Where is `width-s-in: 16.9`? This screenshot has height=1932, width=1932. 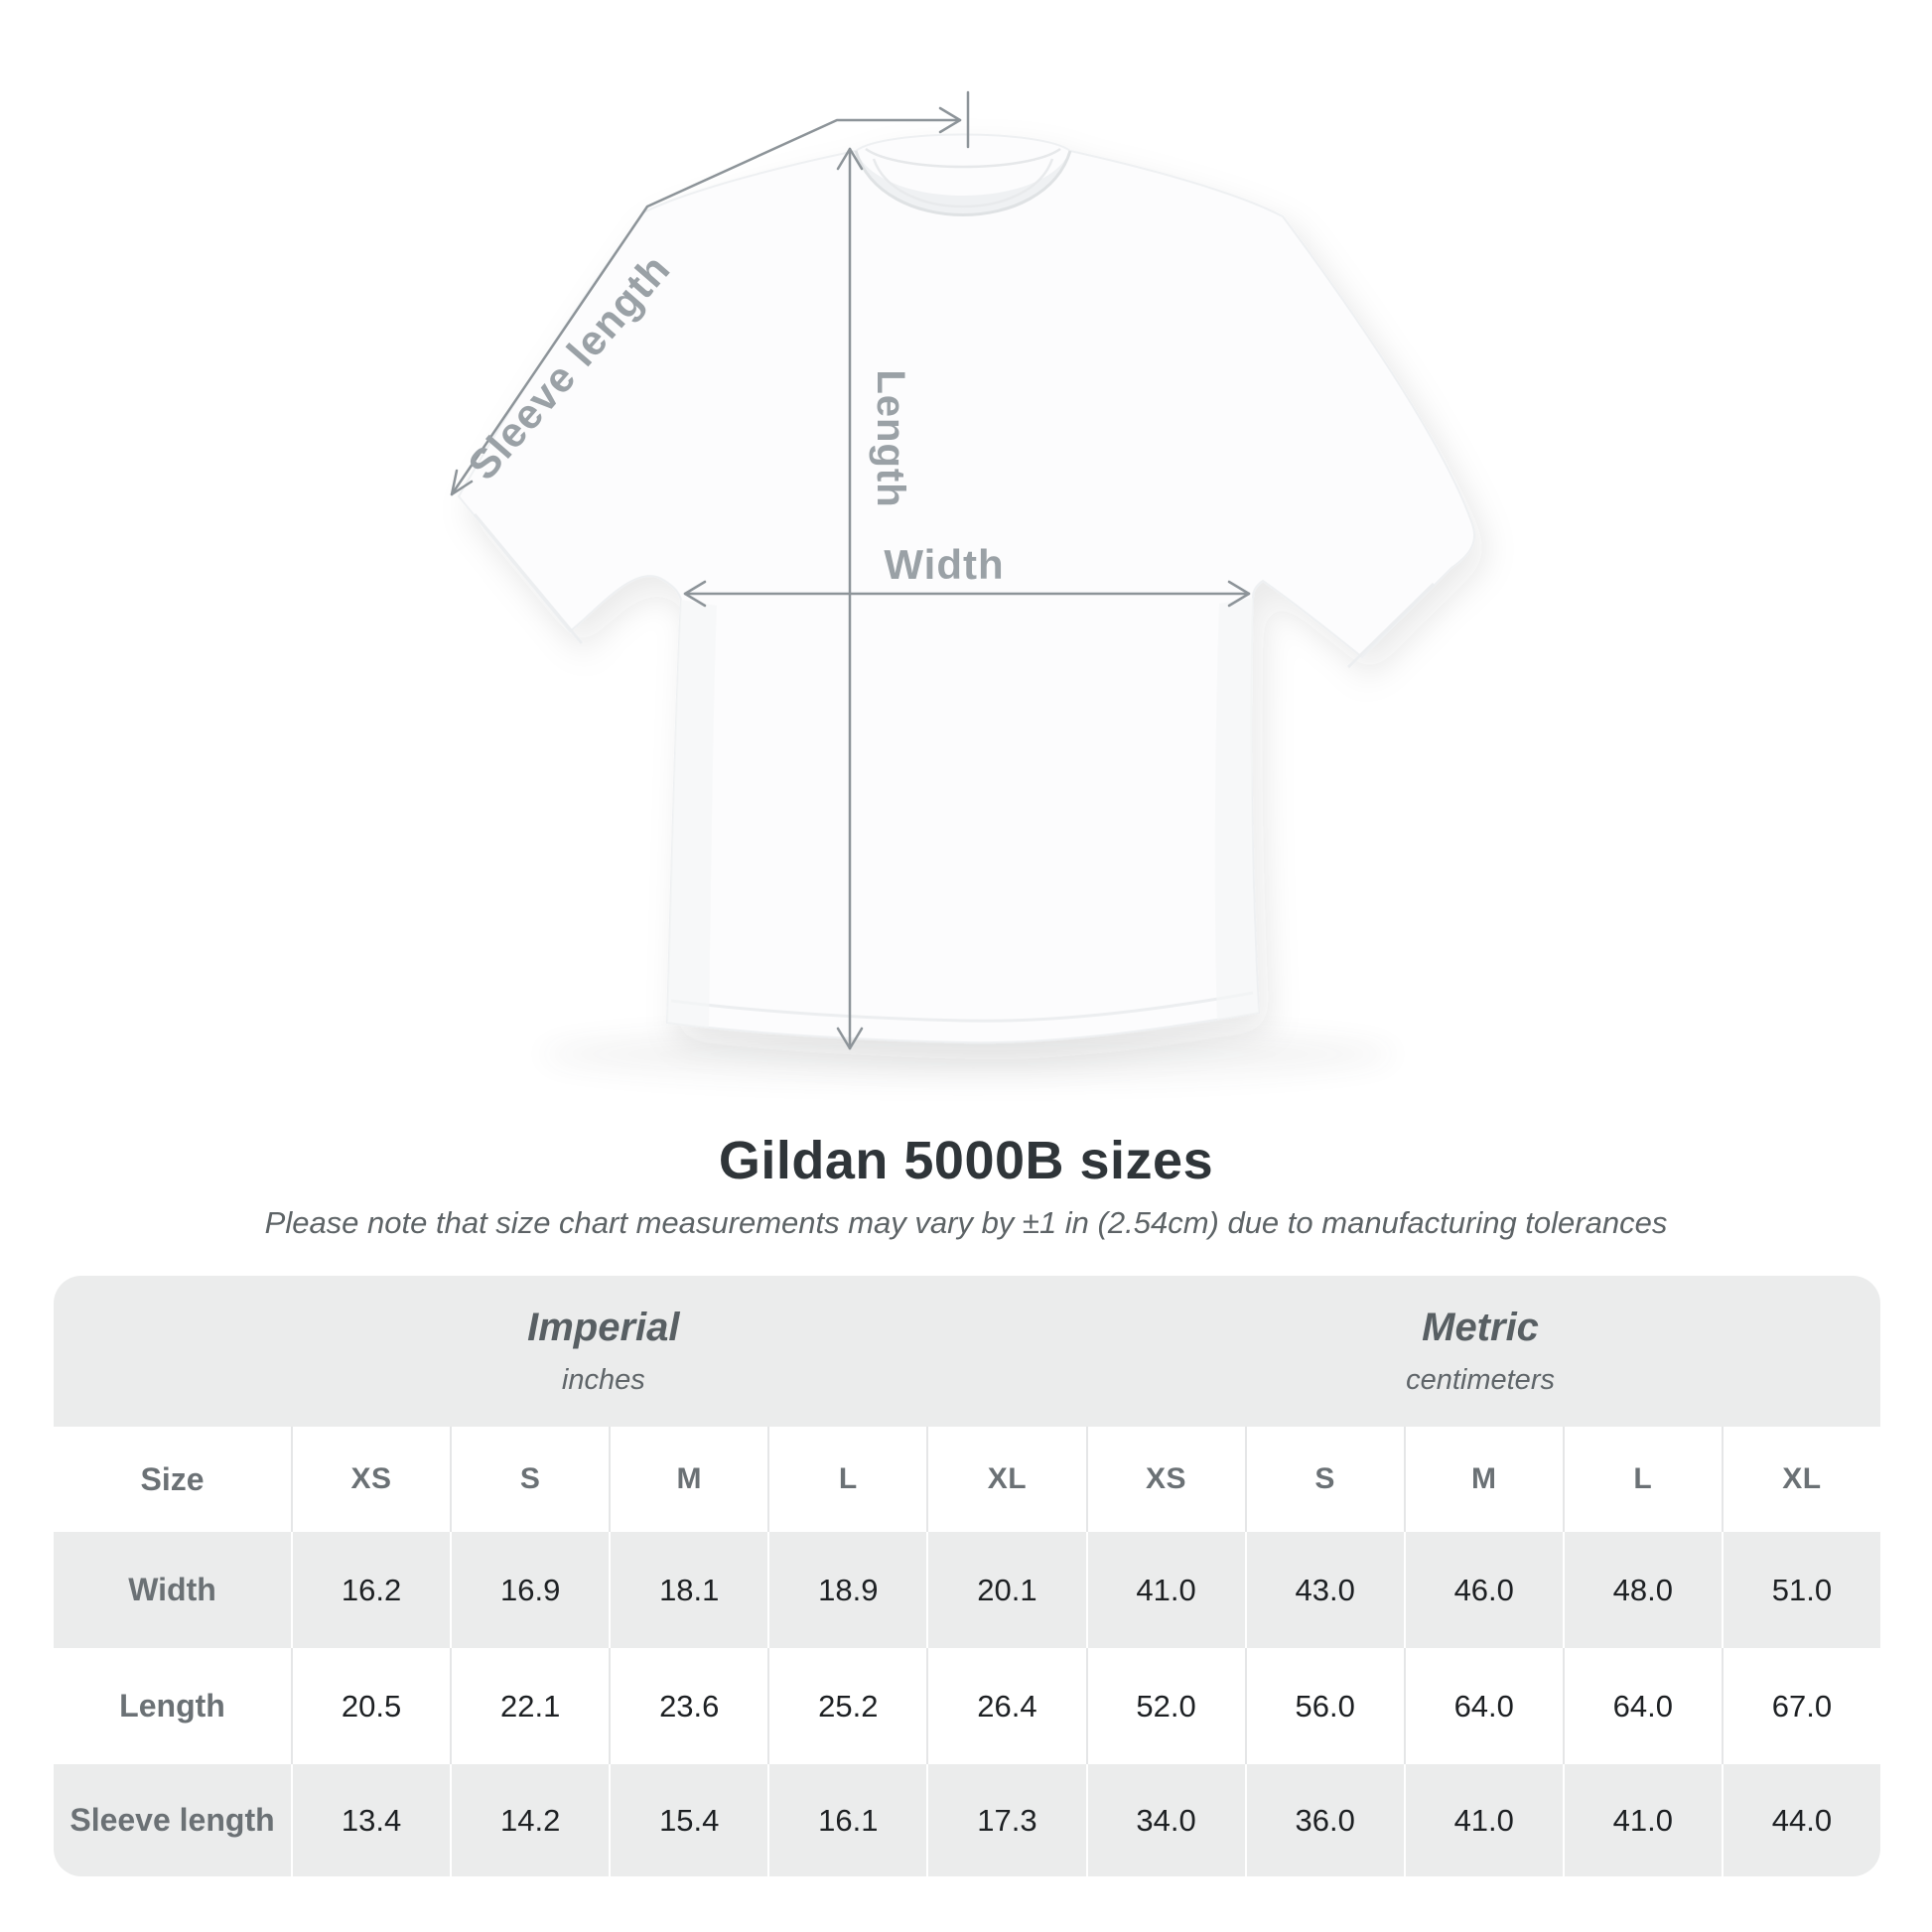
width-s-in: 16.9 is located at coordinates (529, 1590).